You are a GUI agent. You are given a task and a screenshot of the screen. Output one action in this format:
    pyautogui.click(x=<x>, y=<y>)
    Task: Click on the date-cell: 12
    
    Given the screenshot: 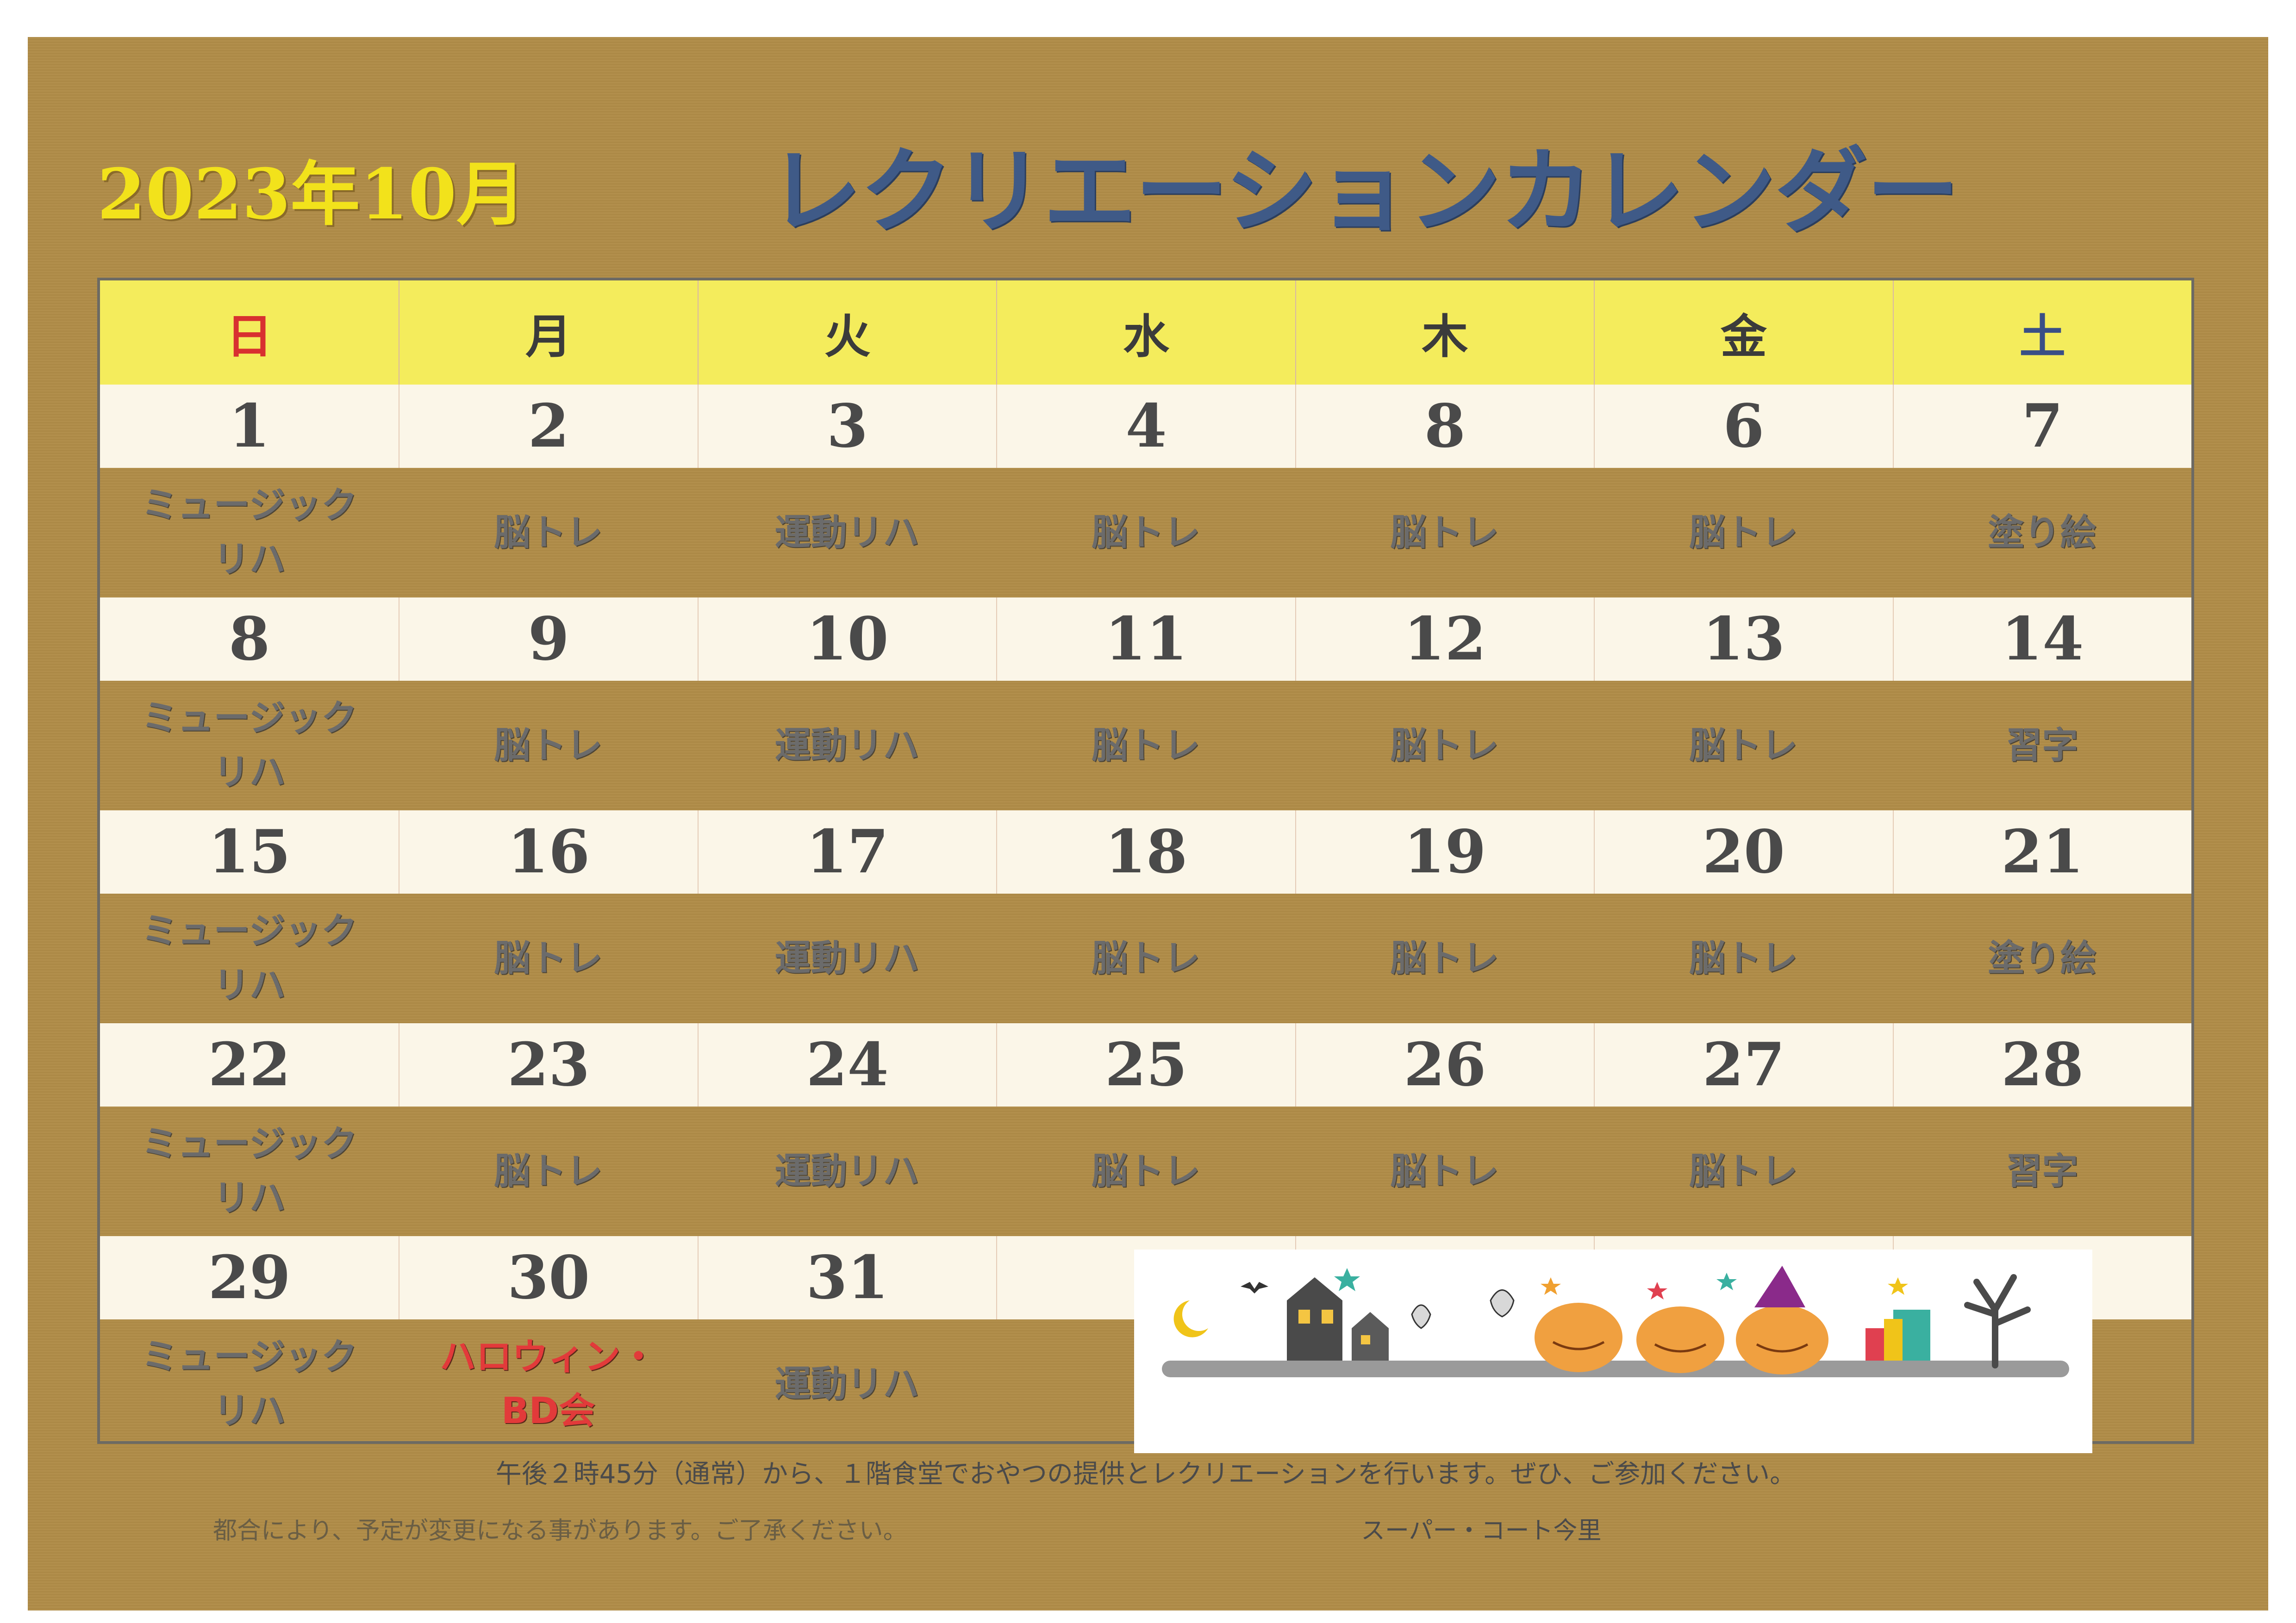 What is the action you would take?
    pyautogui.click(x=1444, y=639)
    